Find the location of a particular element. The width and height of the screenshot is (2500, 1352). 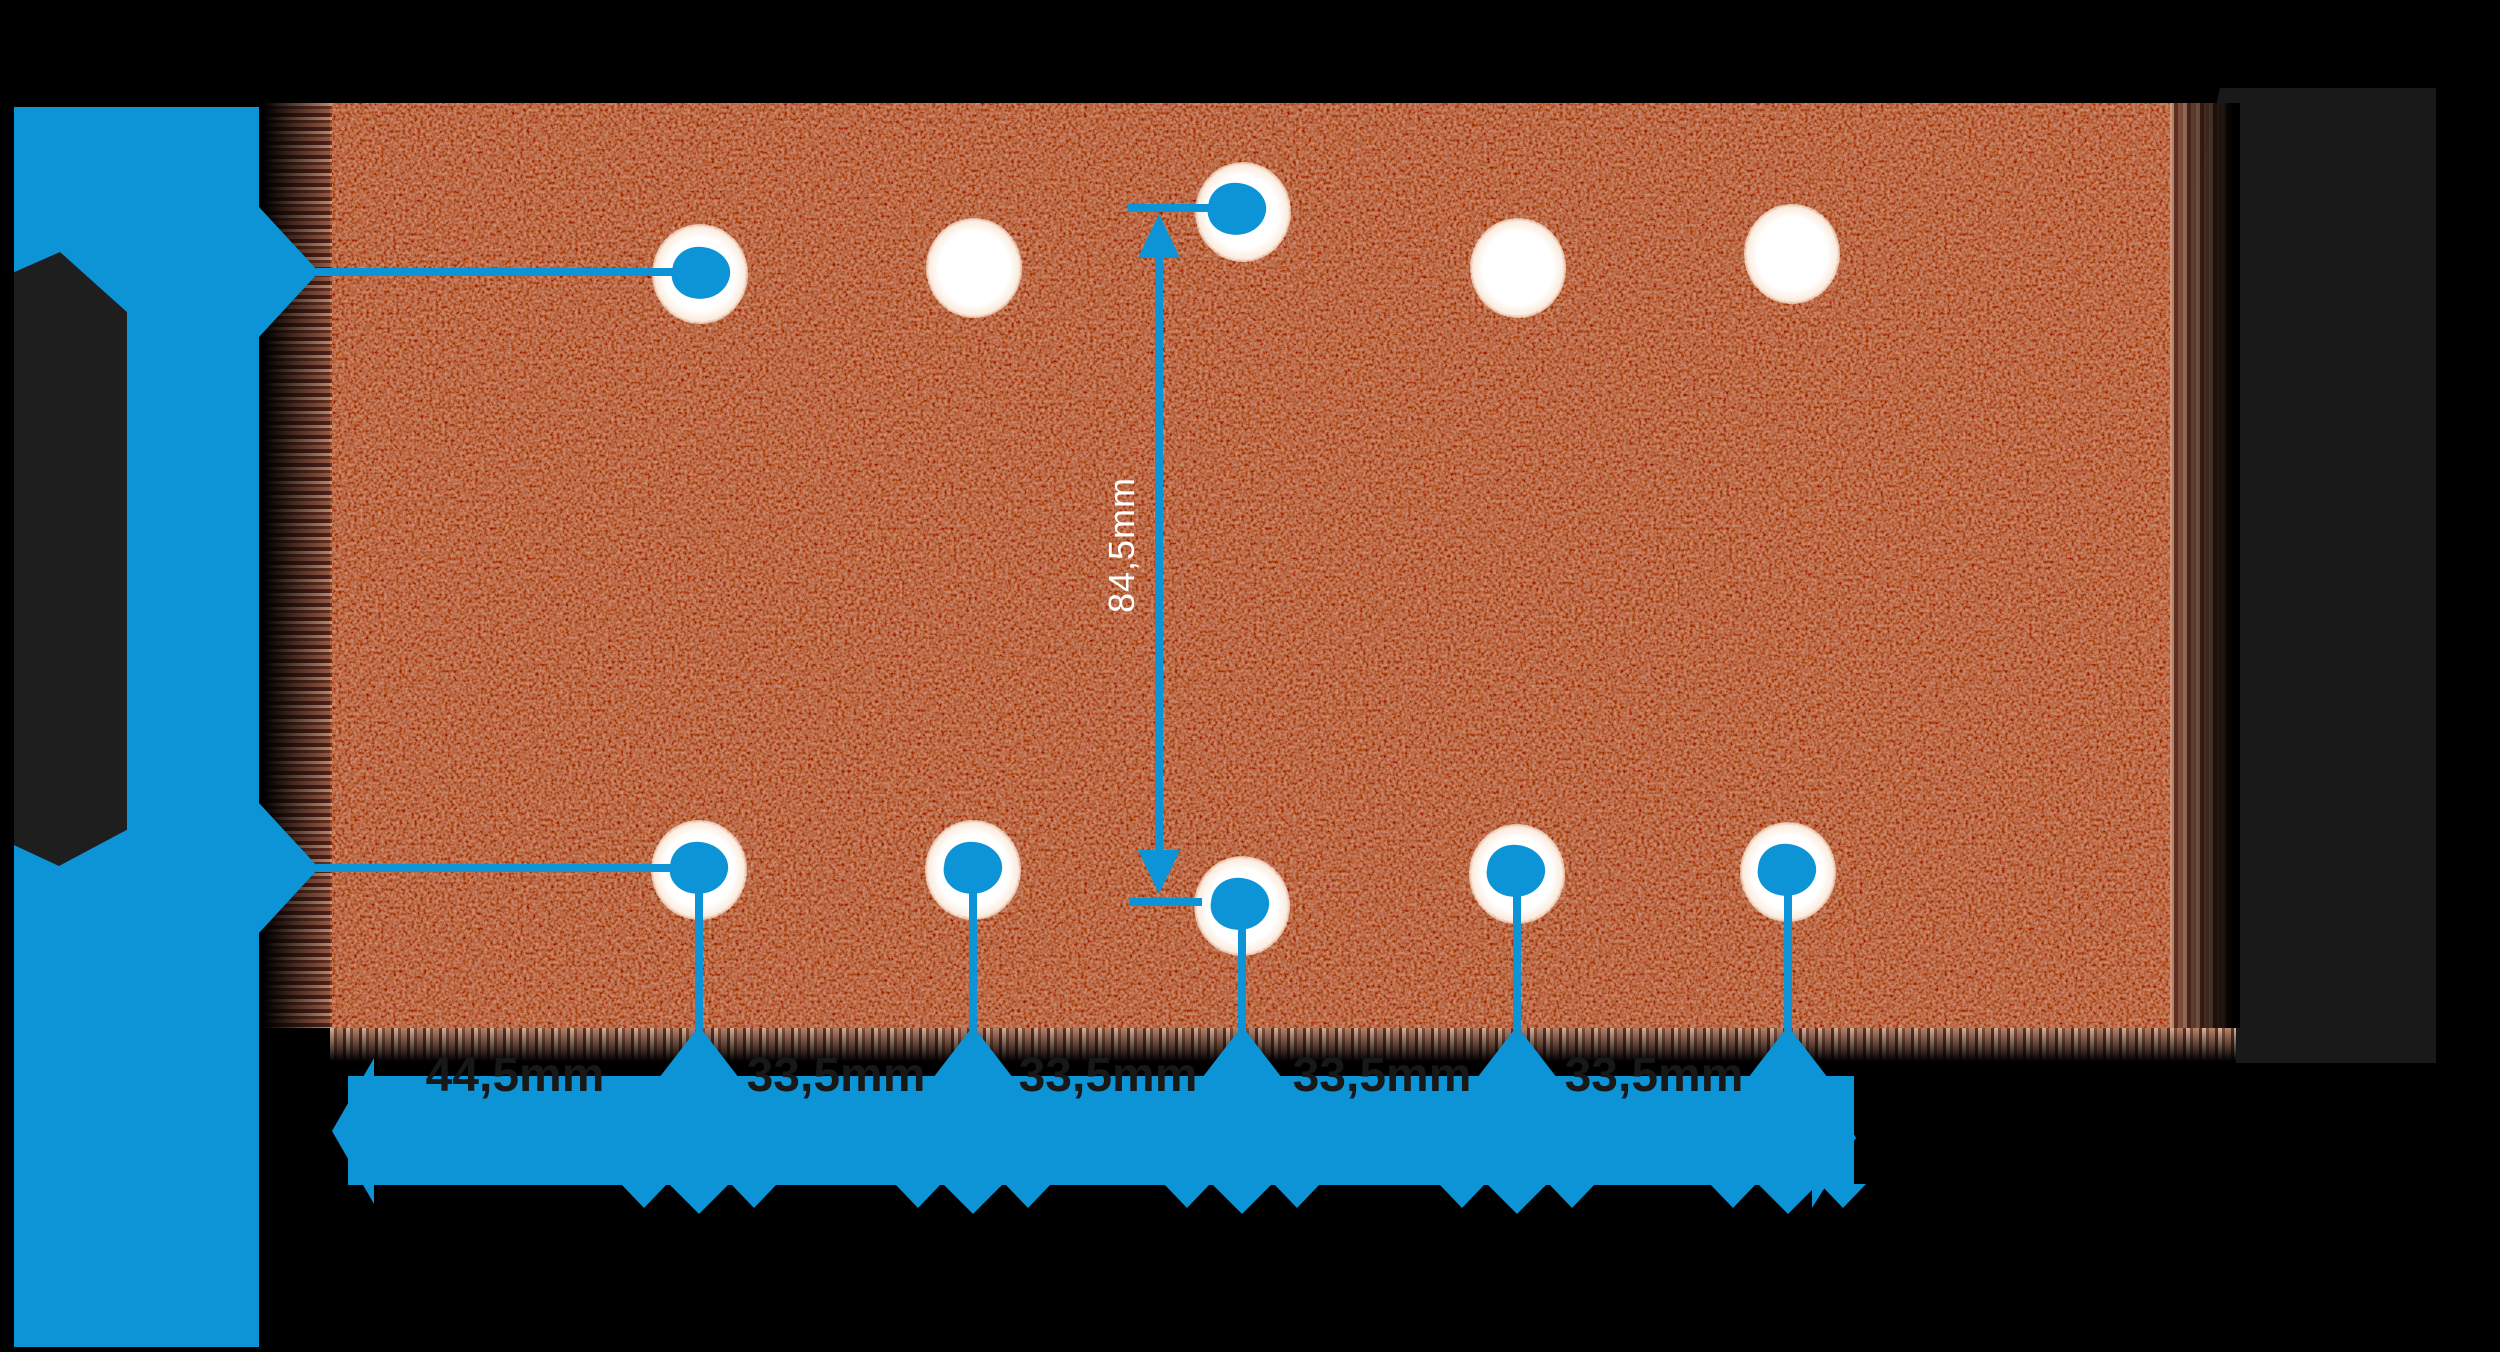

callout-line-top is located at coordinates (511, 272).